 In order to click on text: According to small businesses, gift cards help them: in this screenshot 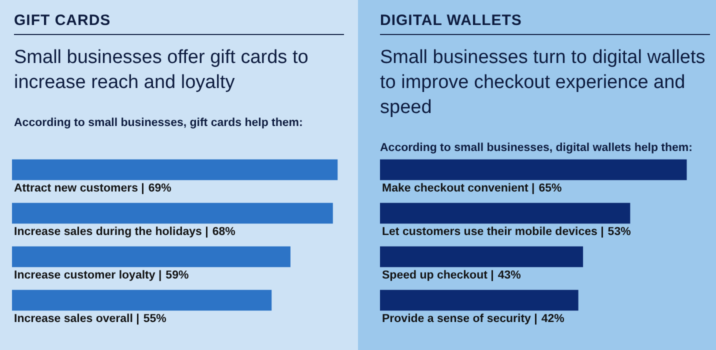, I will do `click(158, 123)`.